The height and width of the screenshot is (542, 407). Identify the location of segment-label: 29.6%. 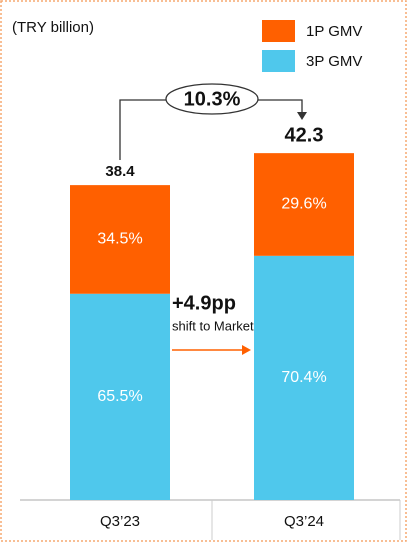
(303, 204).